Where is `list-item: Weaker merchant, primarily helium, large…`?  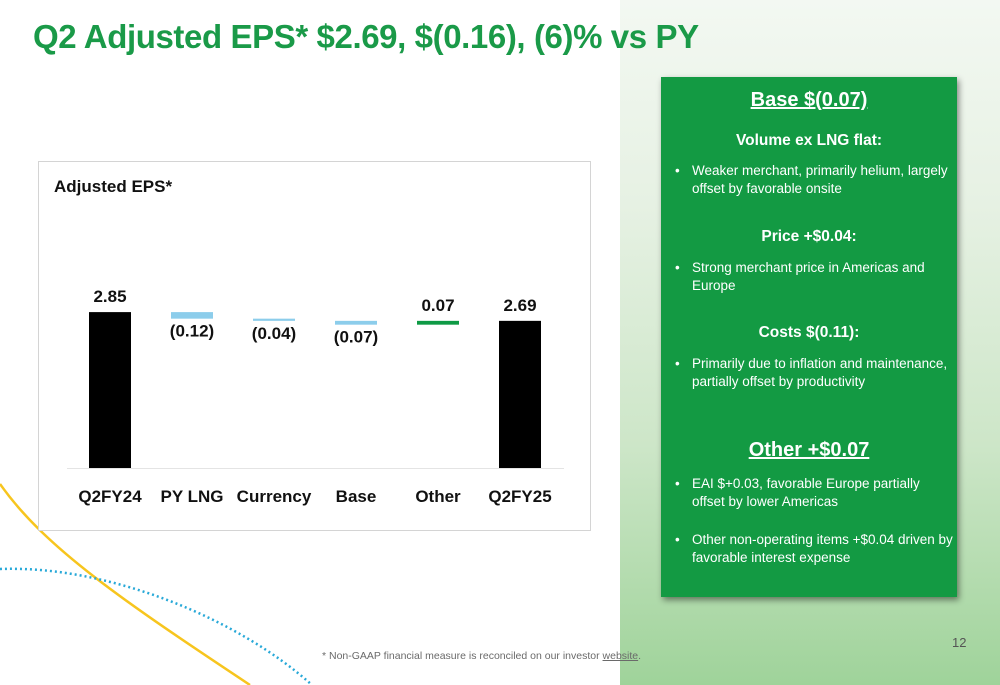 list-item: Weaker merchant, primarily helium, large… is located at coordinates (814, 180).